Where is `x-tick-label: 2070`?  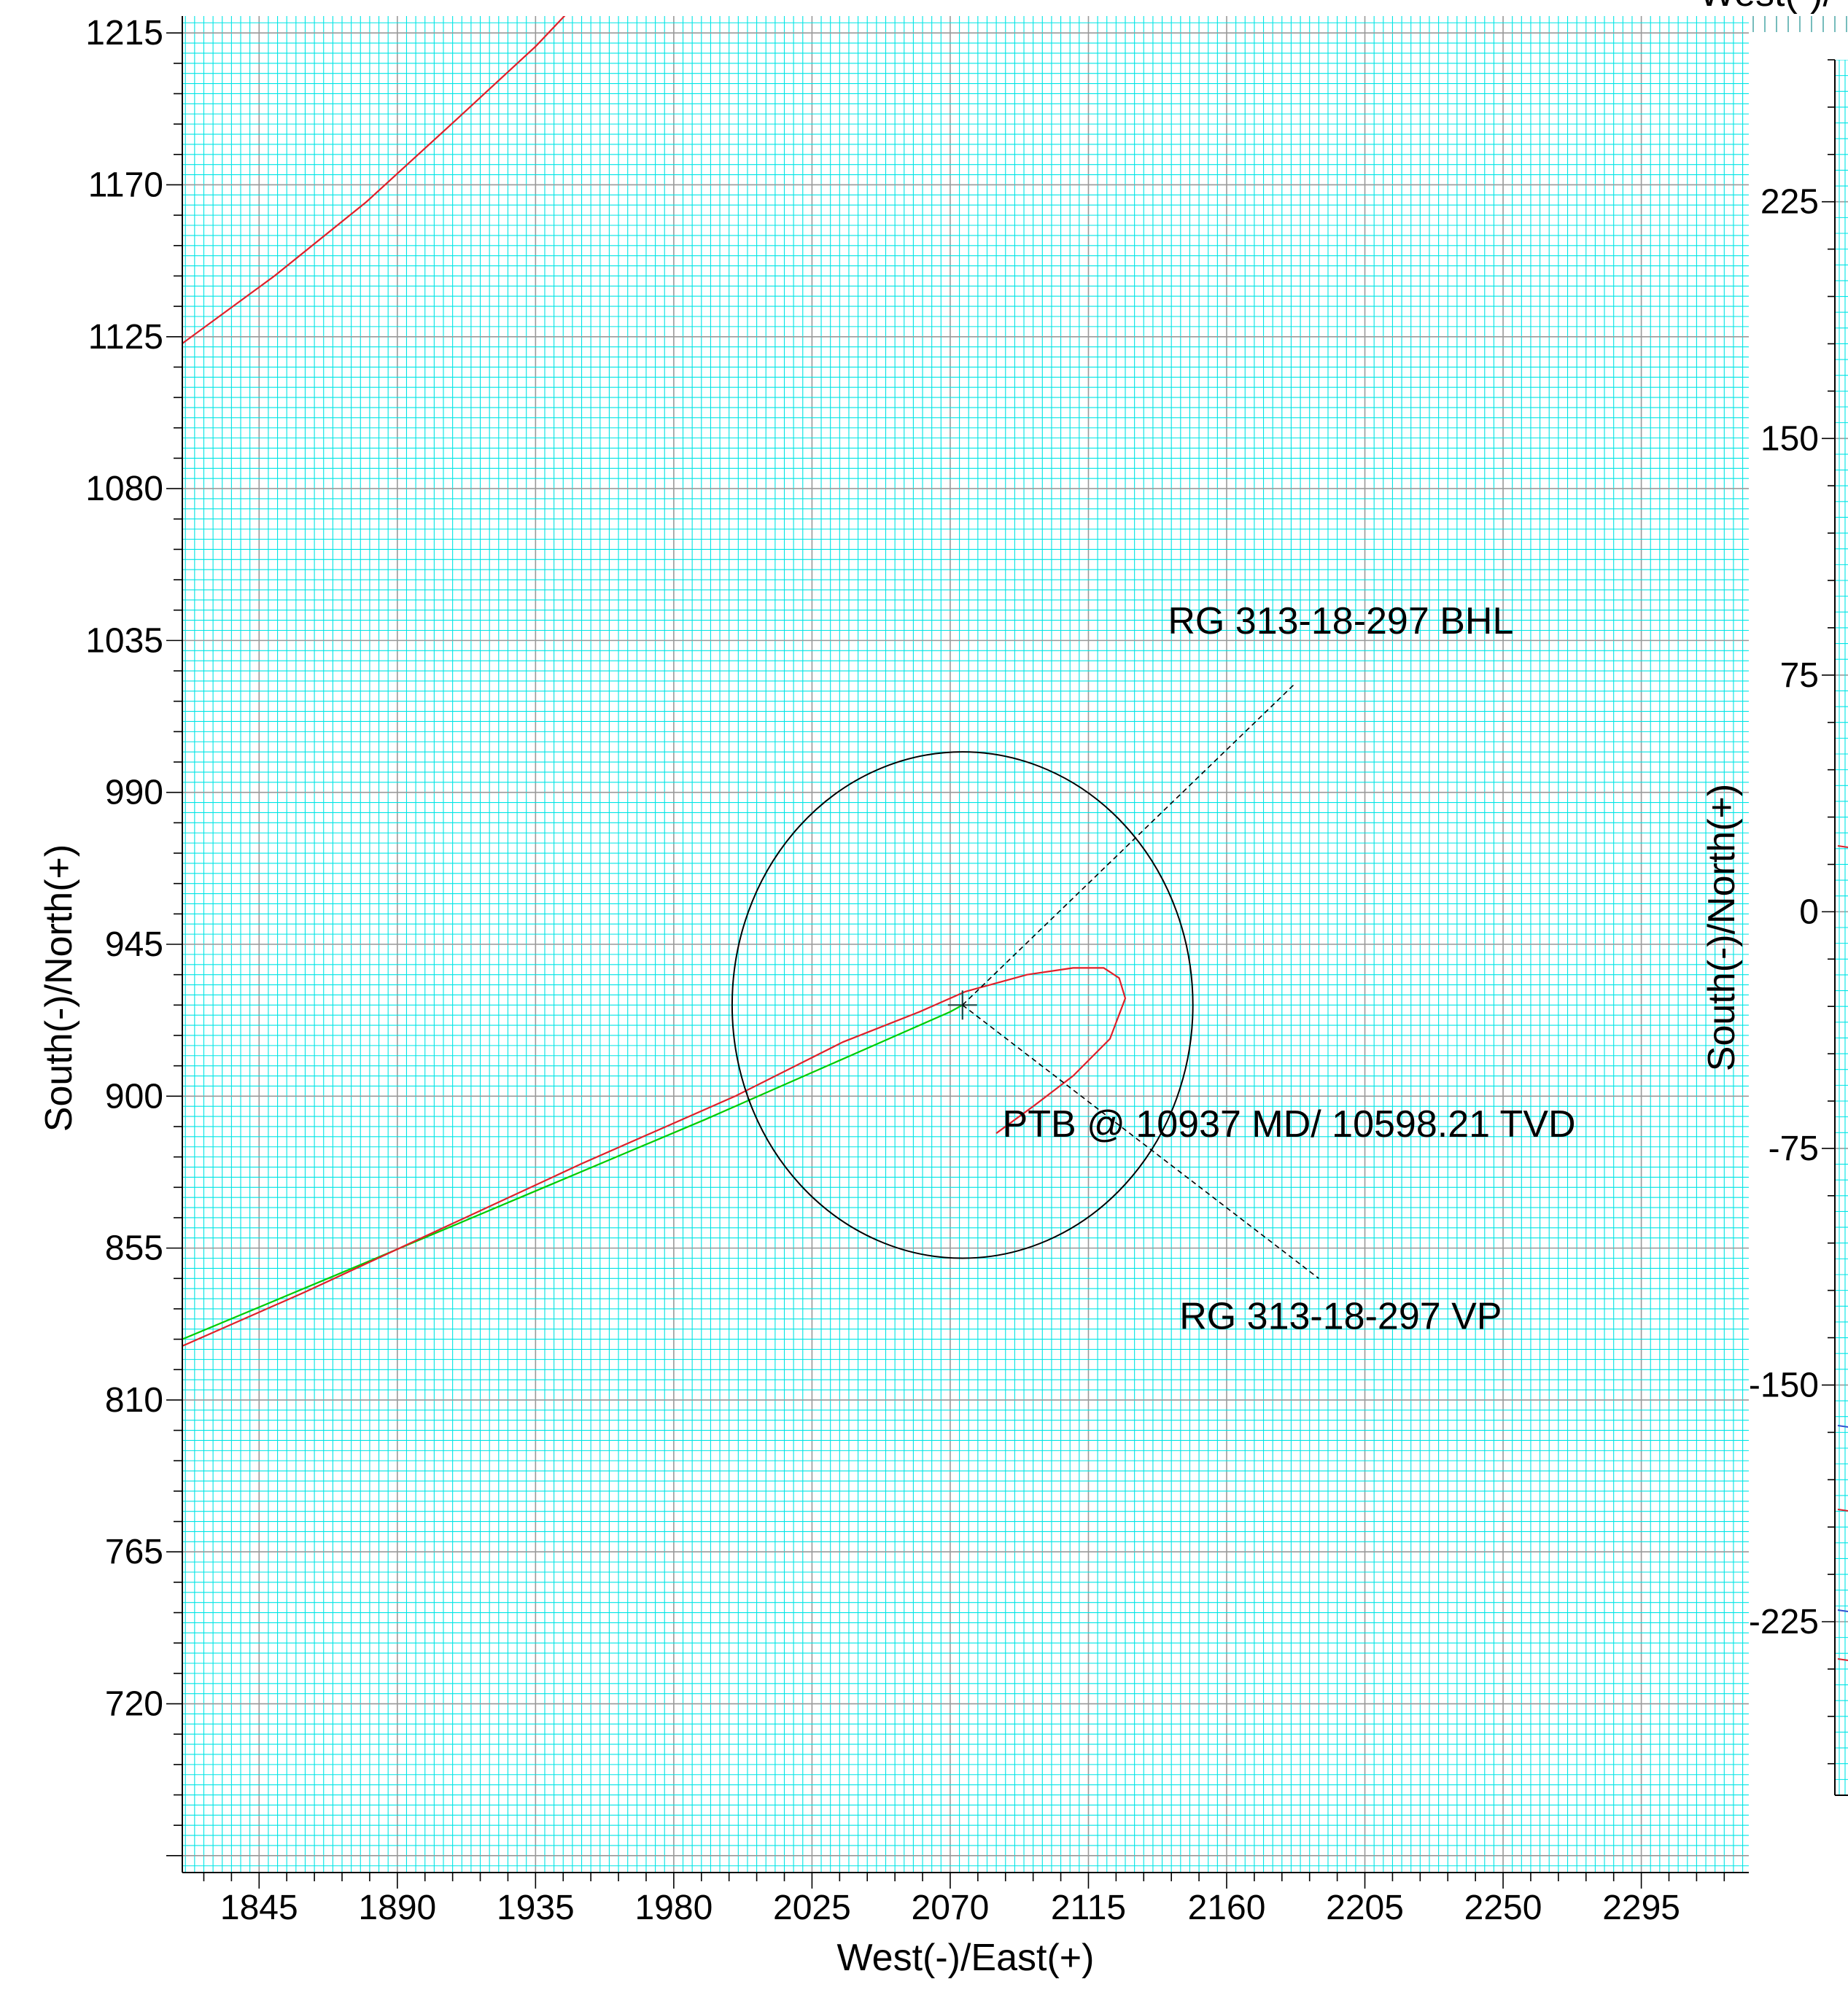
x-tick-label: 2070 is located at coordinates (951, 1908).